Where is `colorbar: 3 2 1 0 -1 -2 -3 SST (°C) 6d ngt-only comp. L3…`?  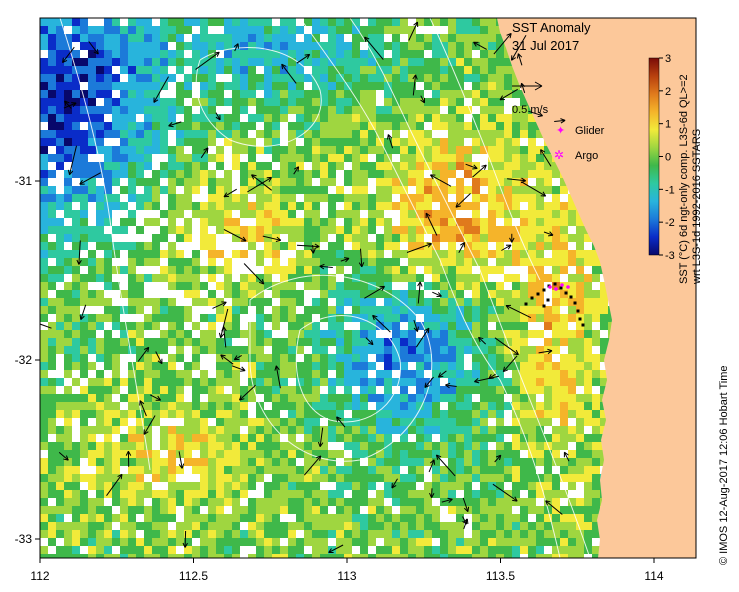
colorbar: 3 2 1 0 -1 -2 -3 SST (°C) 6d ngt-only comp. L3… is located at coordinates (675, 169).